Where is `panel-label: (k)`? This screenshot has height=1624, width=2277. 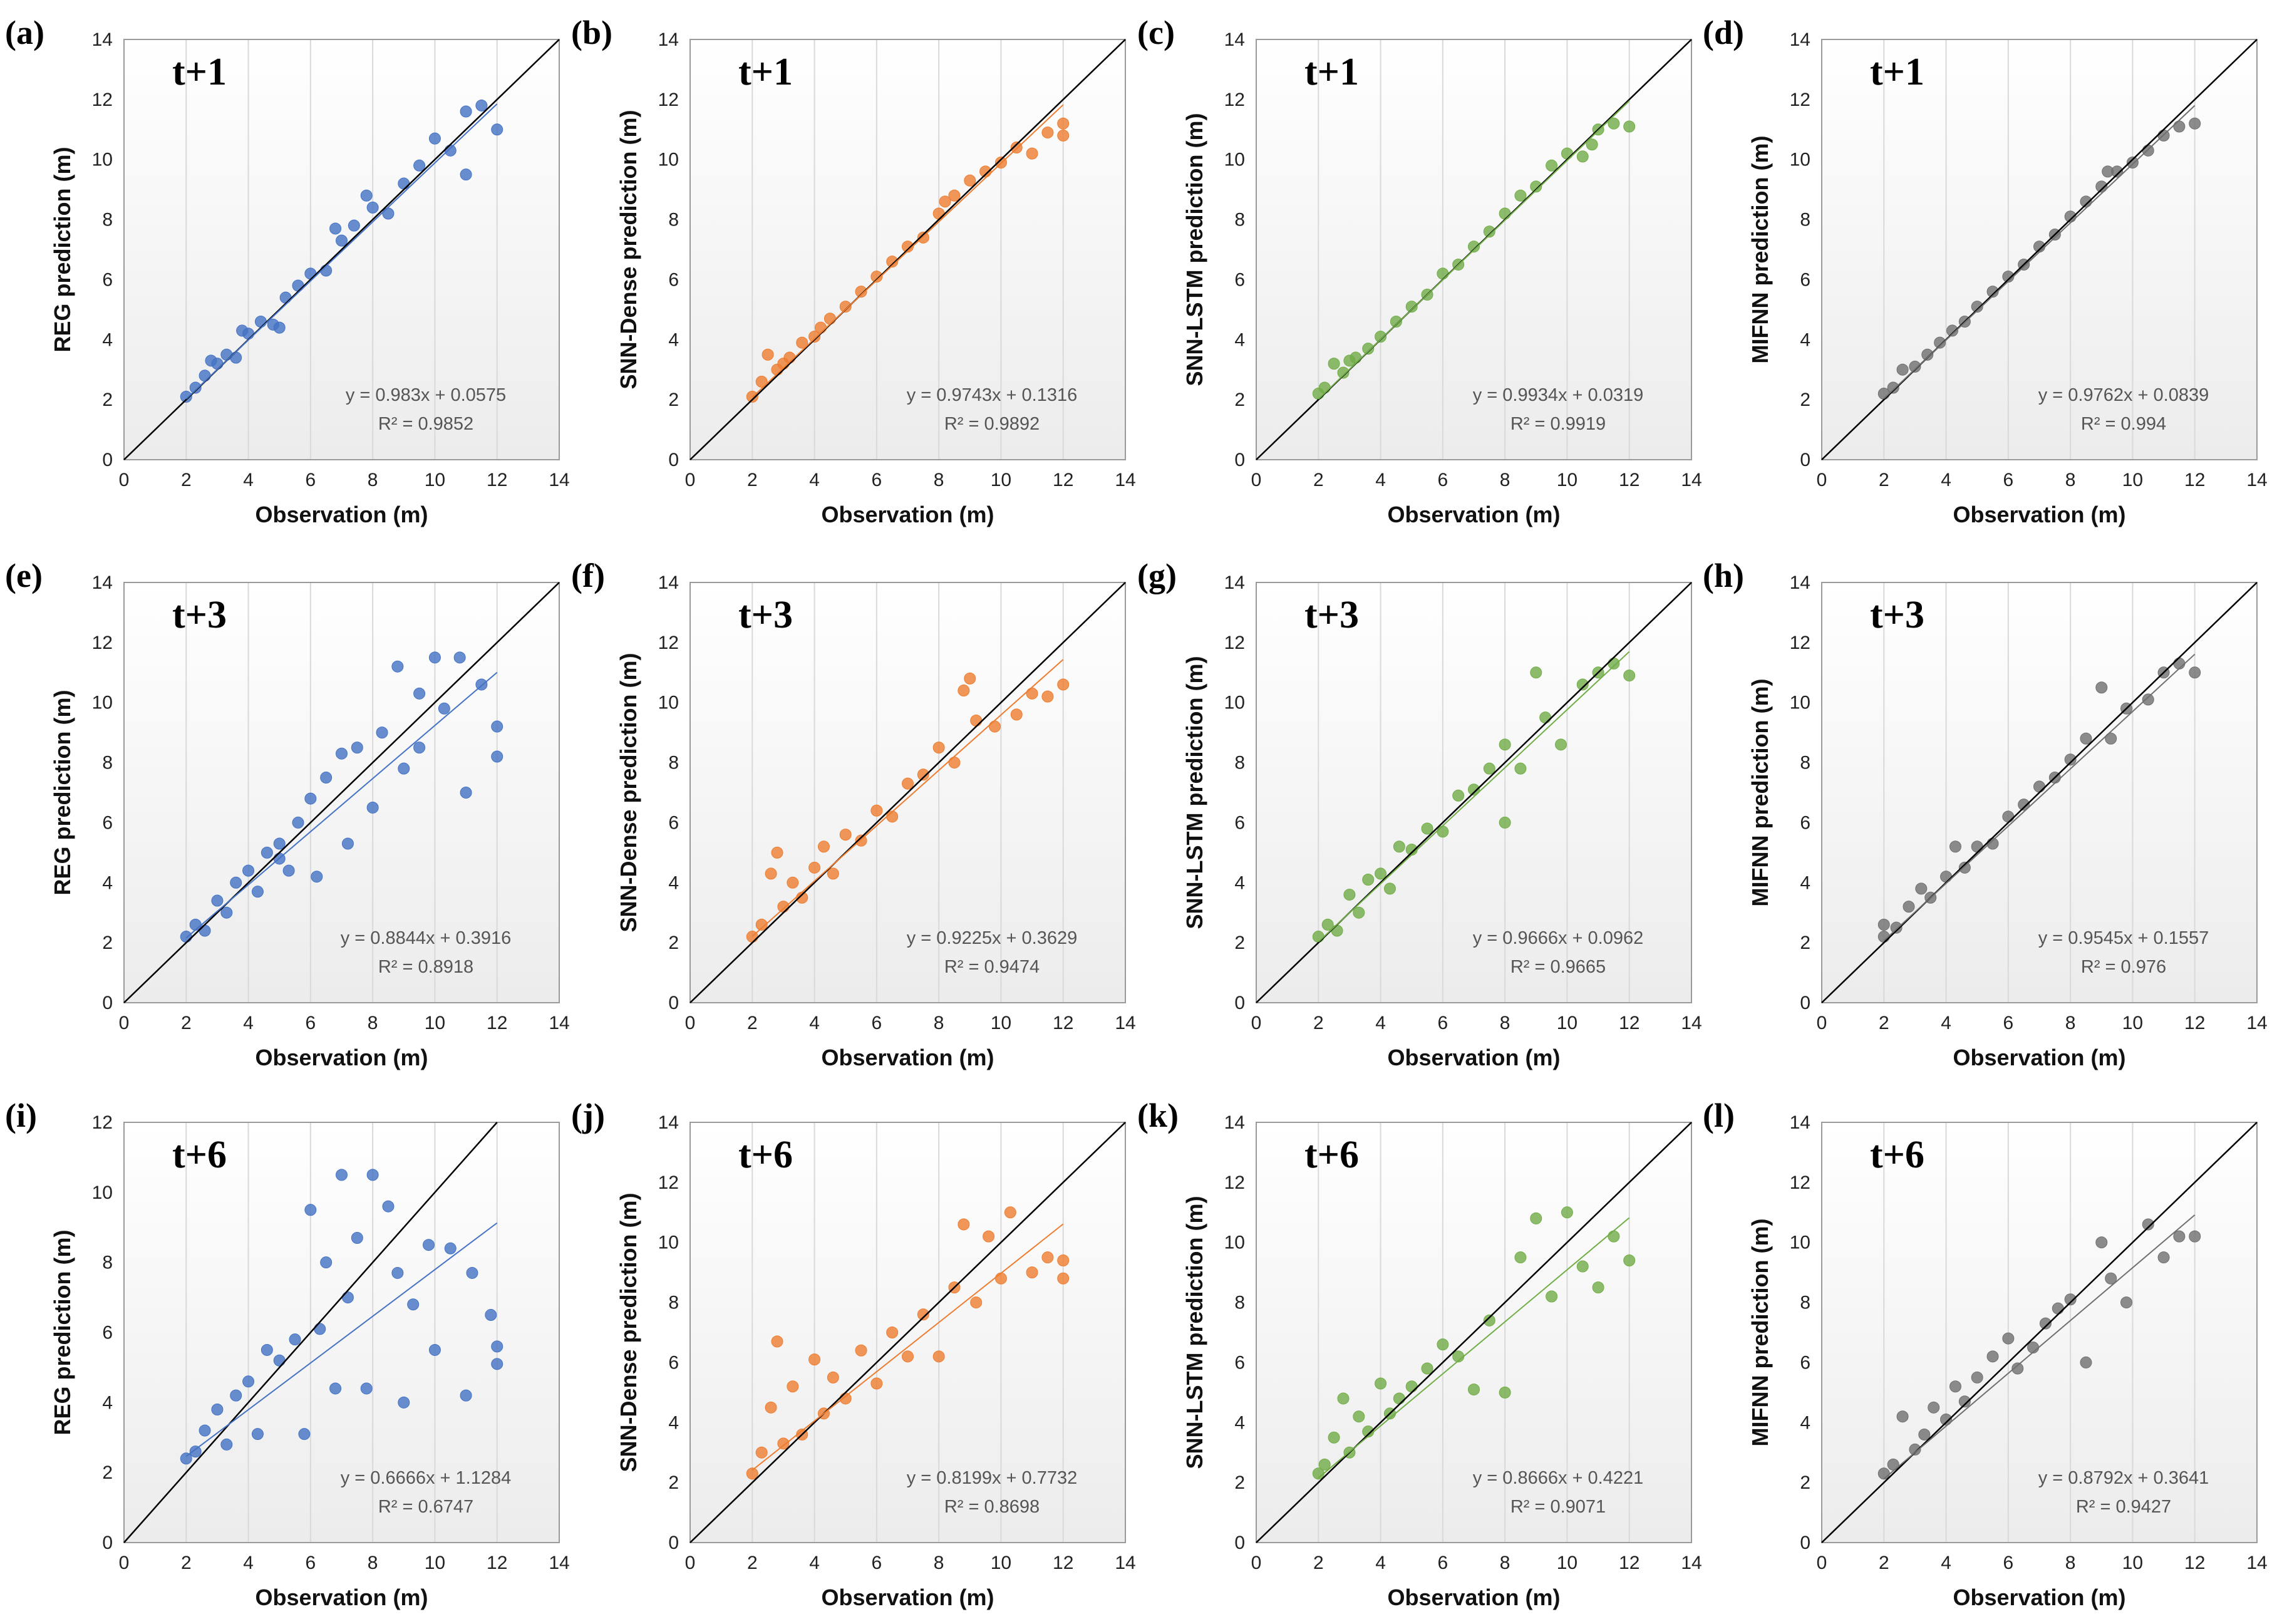
panel-label: (k) is located at coordinates (1158, 1115).